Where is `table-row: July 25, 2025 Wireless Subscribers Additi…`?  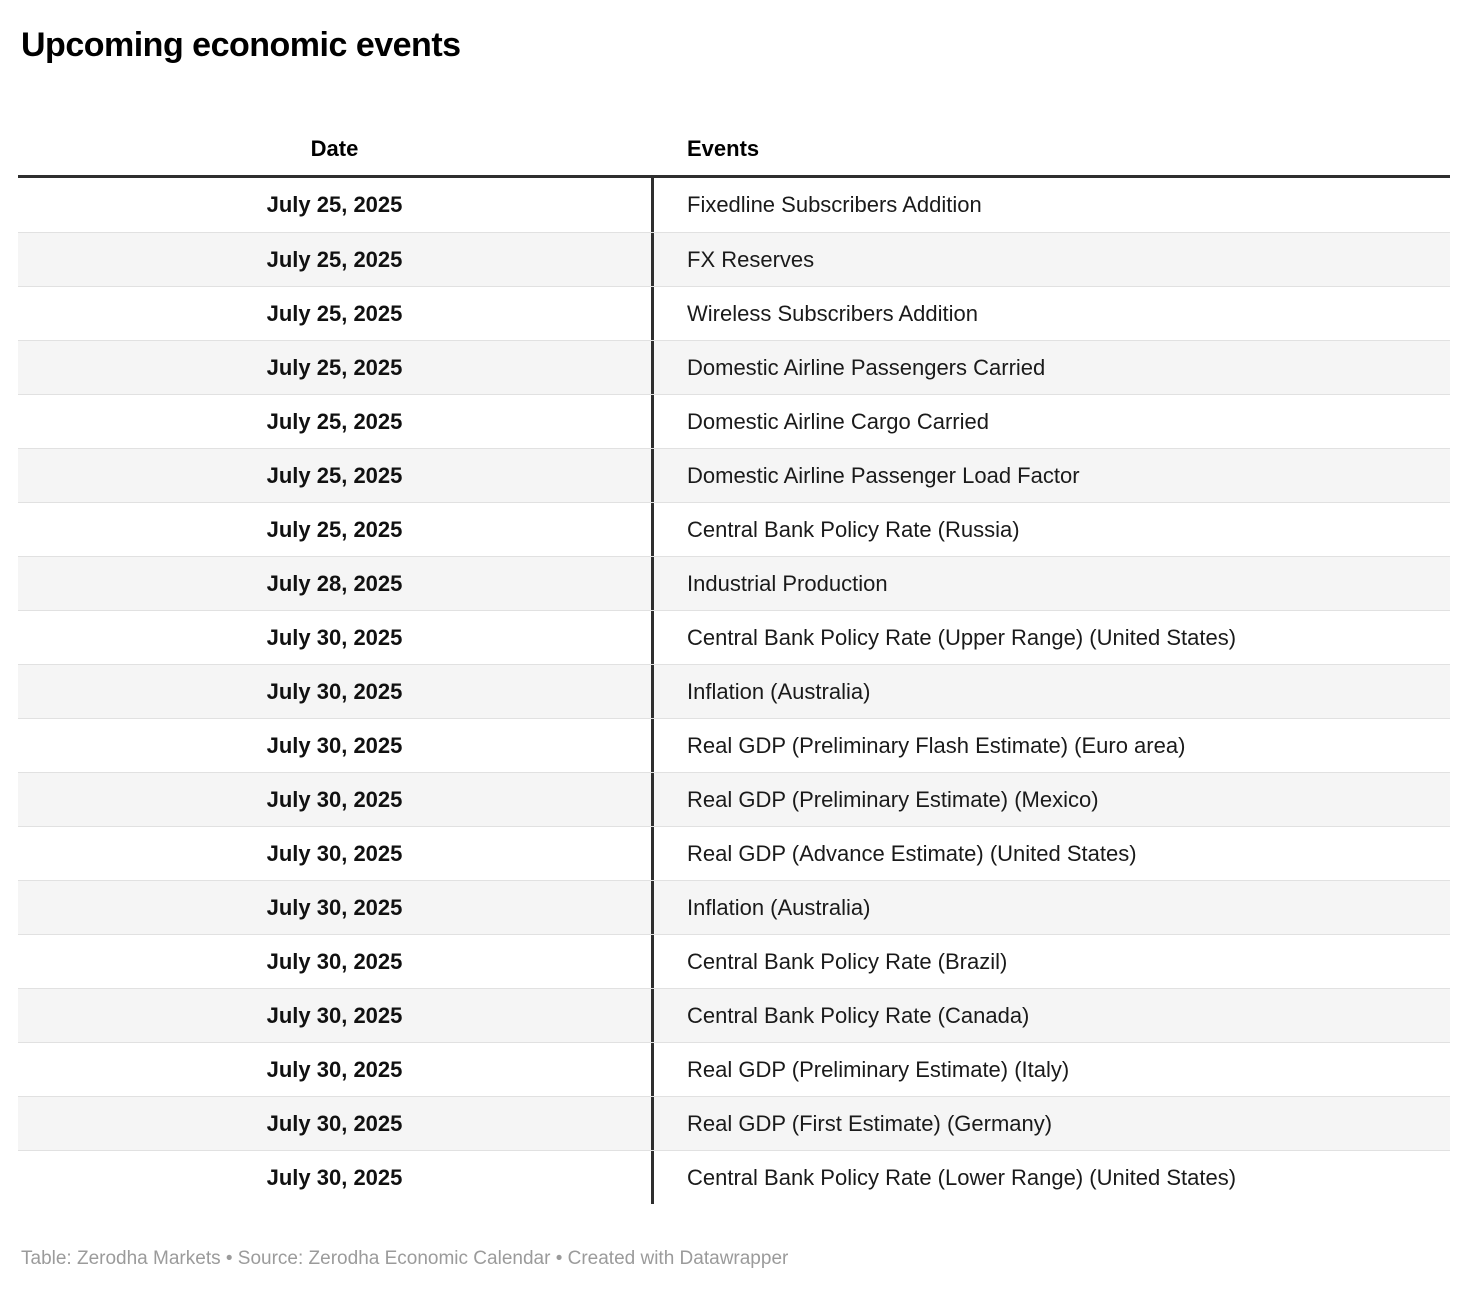
table-row: July 25, 2025 Wireless Subscribers Additi… is located at coordinates (734, 313).